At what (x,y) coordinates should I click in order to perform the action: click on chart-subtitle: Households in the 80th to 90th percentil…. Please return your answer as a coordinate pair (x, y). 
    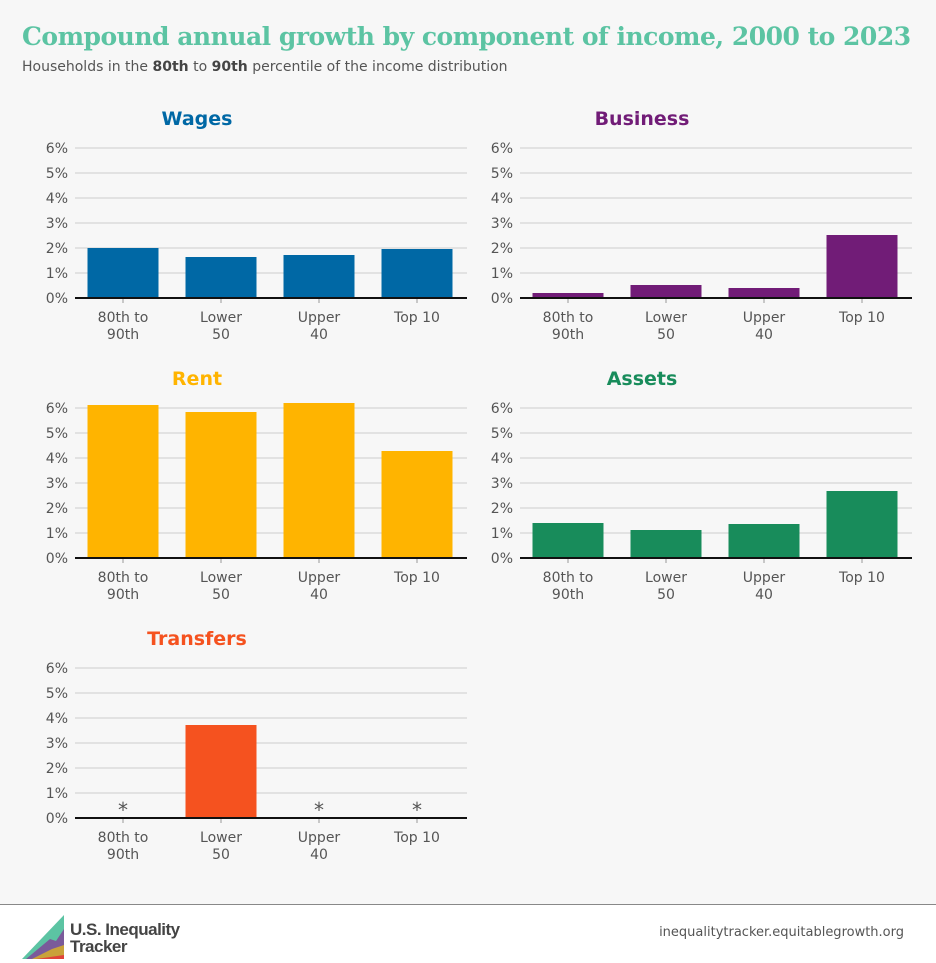
    Looking at the image, I should click on (265, 67).